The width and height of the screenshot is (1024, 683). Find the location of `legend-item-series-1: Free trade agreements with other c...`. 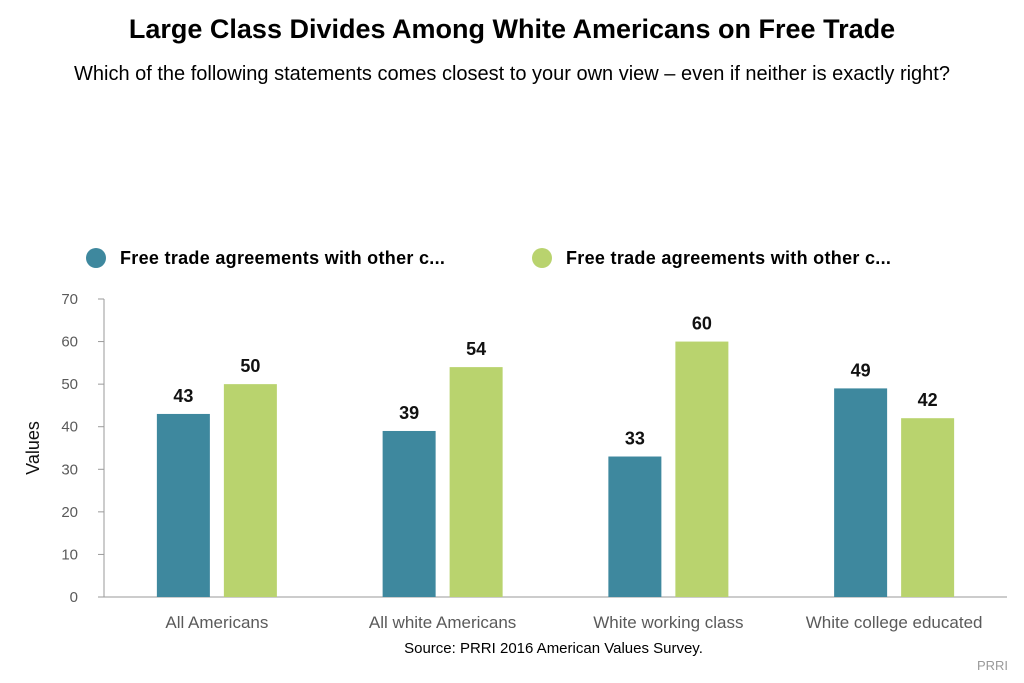

legend-item-series-1: Free trade agreements with other c... is located at coordinates (265, 258).